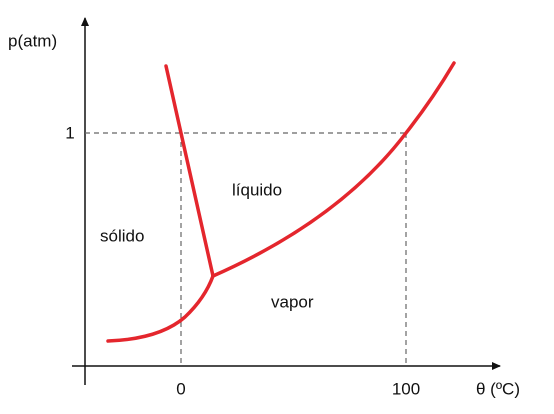  What do you see at coordinates (292, 301) in the screenshot?
I see `region-label: vapor` at bounding box center [292, 301].